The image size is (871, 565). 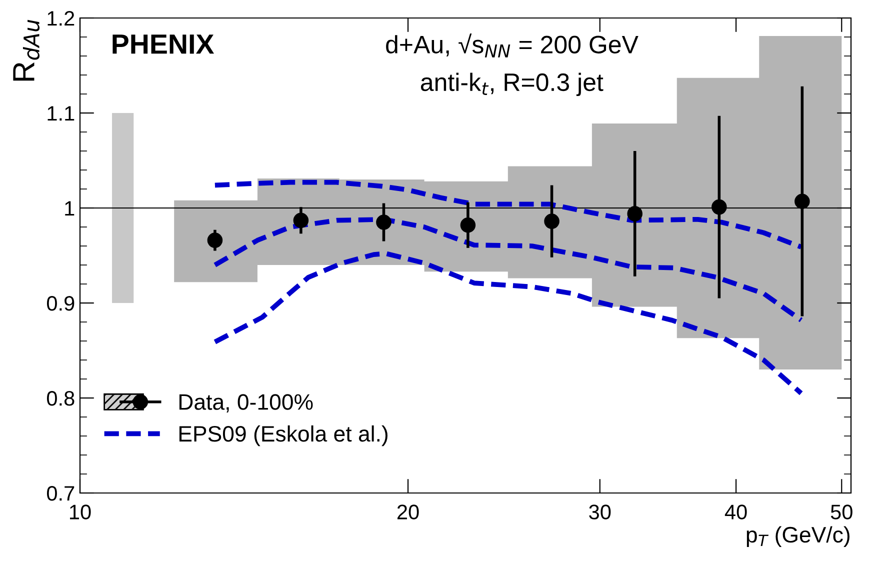 What do you see at coordinates (26, 50) in the screenshot?
I see `y-axis-title: R$_{dAu}$` at bounding box center [26, 50].